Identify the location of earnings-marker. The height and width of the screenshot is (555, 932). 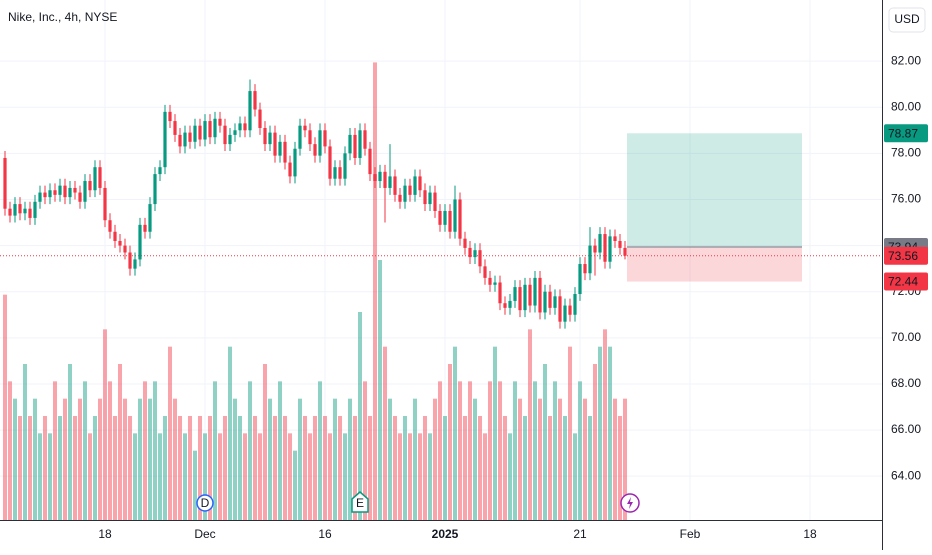
(360, 502).